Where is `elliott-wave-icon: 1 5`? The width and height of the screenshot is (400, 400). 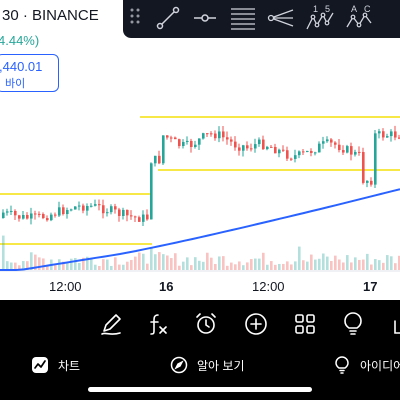
elliott-wave-icon: 1 5 is located at coordinates (320, 18).